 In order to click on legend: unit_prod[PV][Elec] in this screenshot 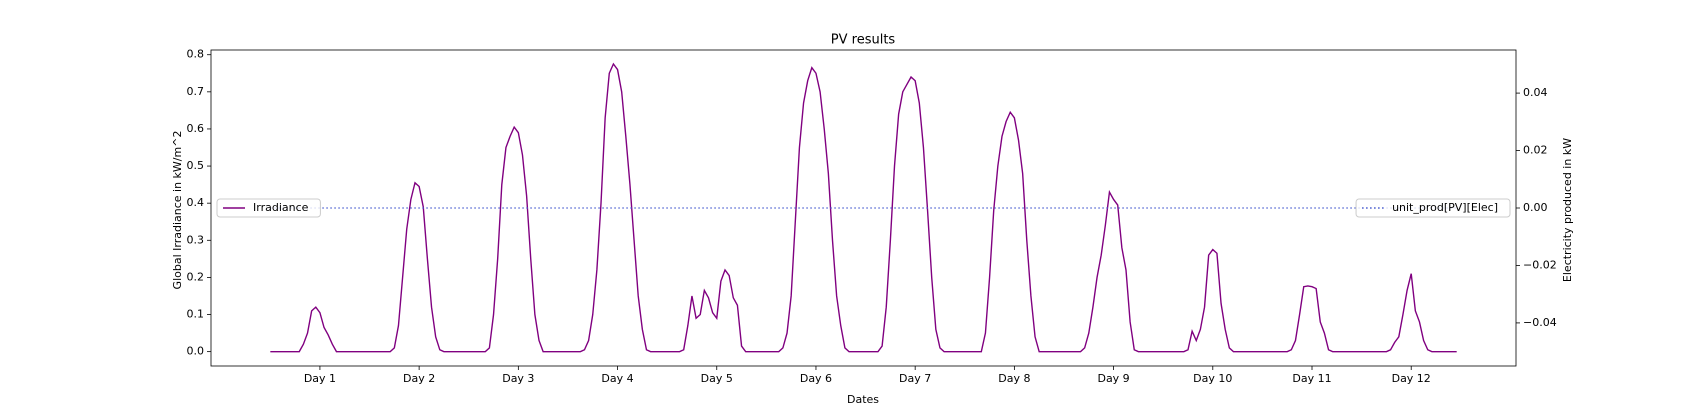, I will do `click(1433, 208)`.